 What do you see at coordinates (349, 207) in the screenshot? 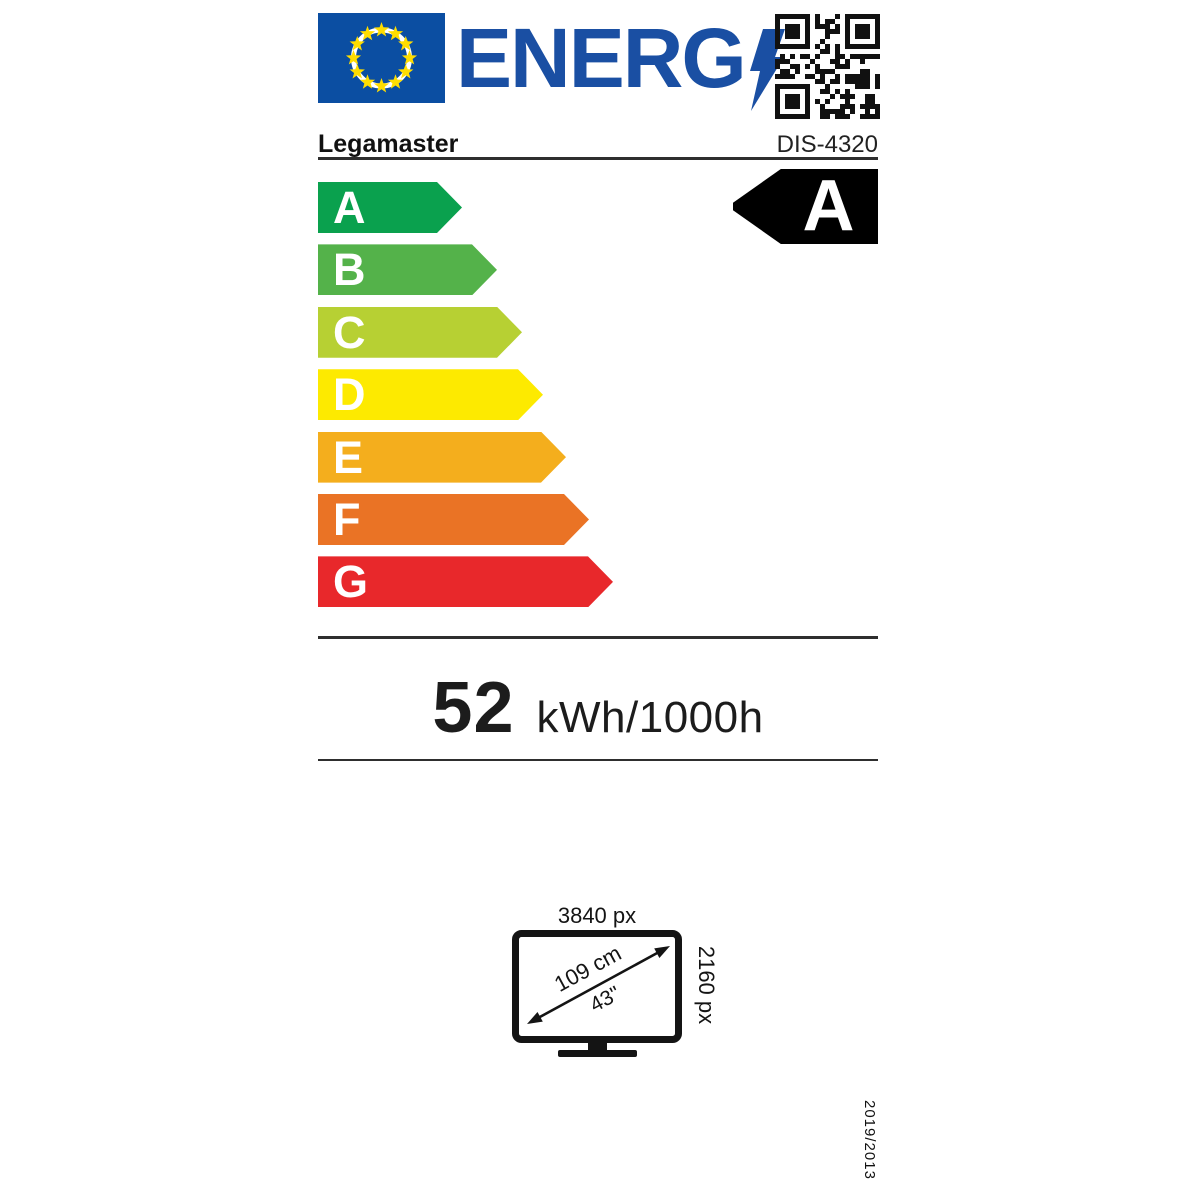
I see `rating-bar-letter: A` at bounding box center [349, 207].